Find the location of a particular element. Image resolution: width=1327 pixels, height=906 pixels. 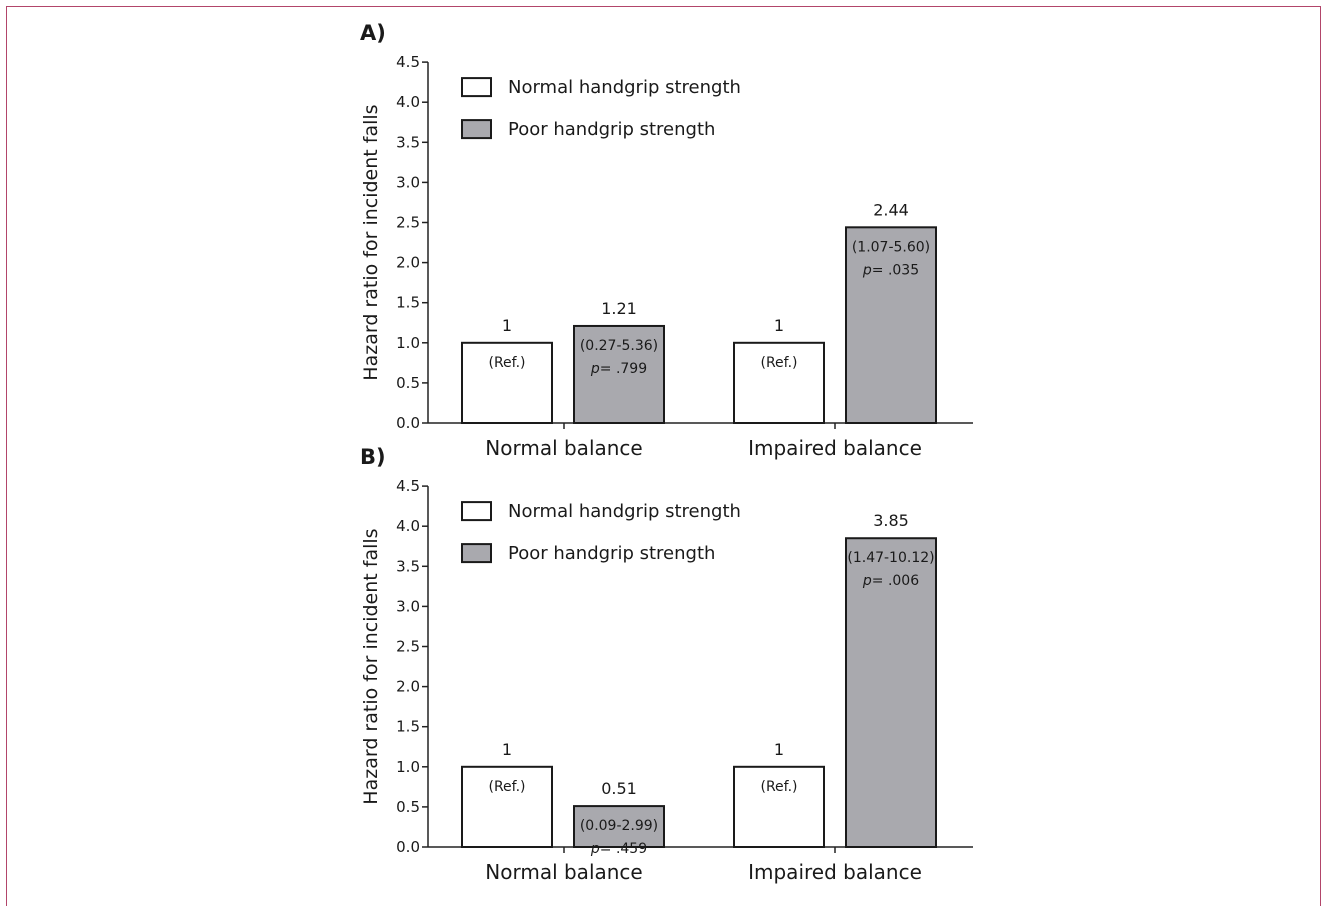

bar-p-value-label: p= .006 is located at coordinates (890, 581).